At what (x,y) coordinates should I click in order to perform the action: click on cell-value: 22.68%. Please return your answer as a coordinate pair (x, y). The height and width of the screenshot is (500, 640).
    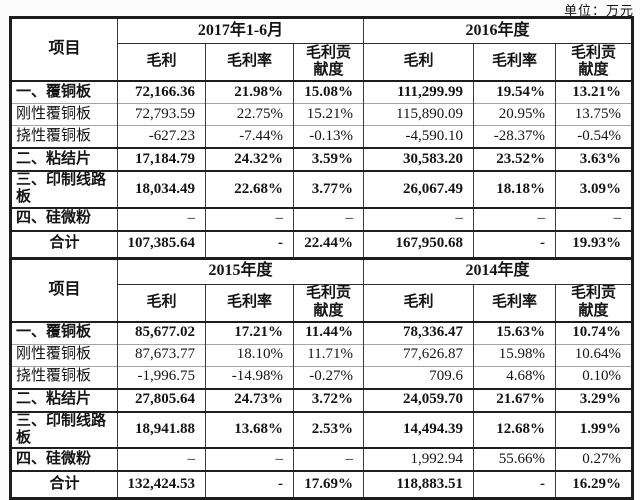
    Looking at the image, I should click on (249, 189).